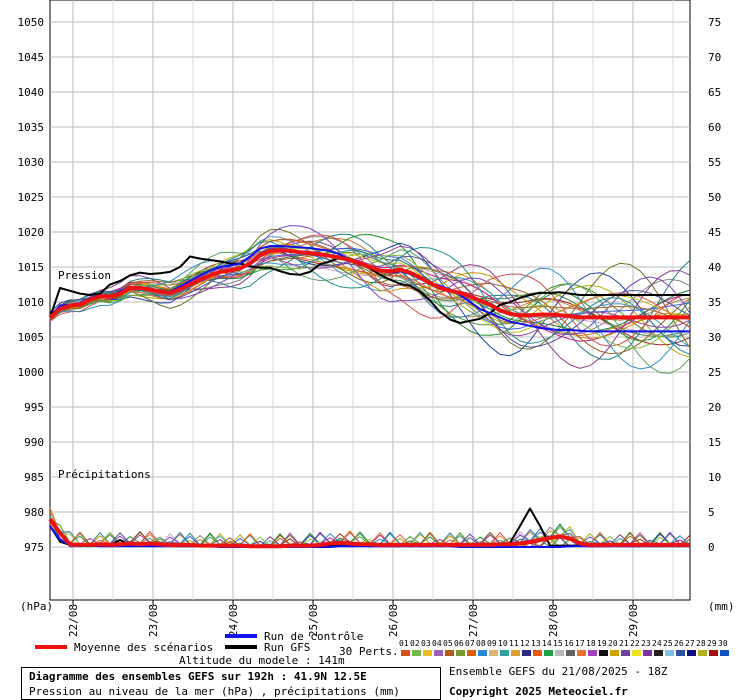  I want to click on pert-number-label: 19, so click(602, 643).